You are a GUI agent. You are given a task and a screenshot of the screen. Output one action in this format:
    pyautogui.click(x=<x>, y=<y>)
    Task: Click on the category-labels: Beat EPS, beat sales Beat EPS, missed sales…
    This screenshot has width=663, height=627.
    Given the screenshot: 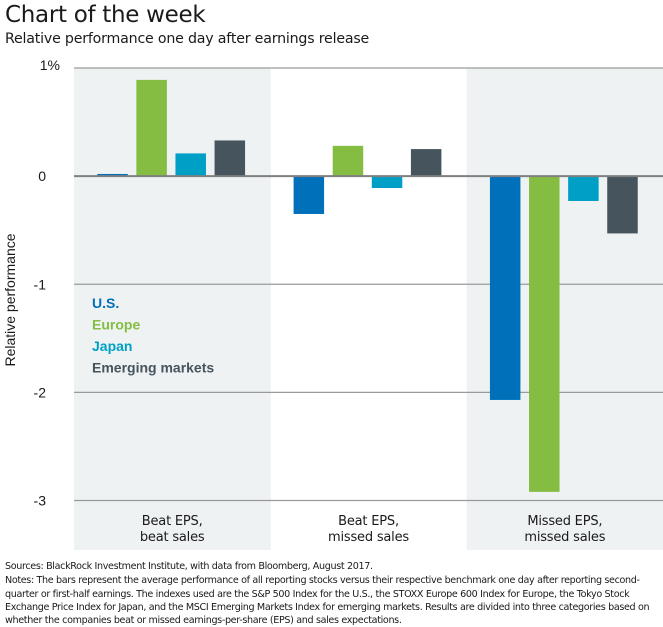 What is the action you would take?
    pyautogui.click(x=373, y=529)
    